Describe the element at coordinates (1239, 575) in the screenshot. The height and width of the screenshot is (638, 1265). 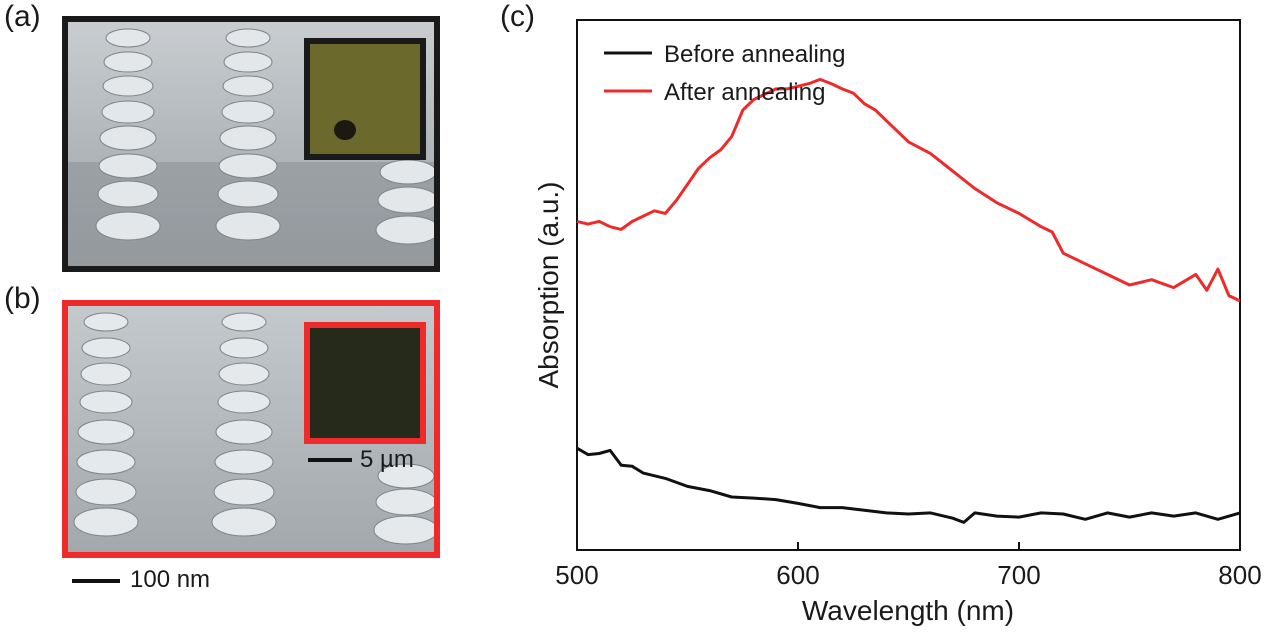
I see `x-tick-label-800: 800` at that location.